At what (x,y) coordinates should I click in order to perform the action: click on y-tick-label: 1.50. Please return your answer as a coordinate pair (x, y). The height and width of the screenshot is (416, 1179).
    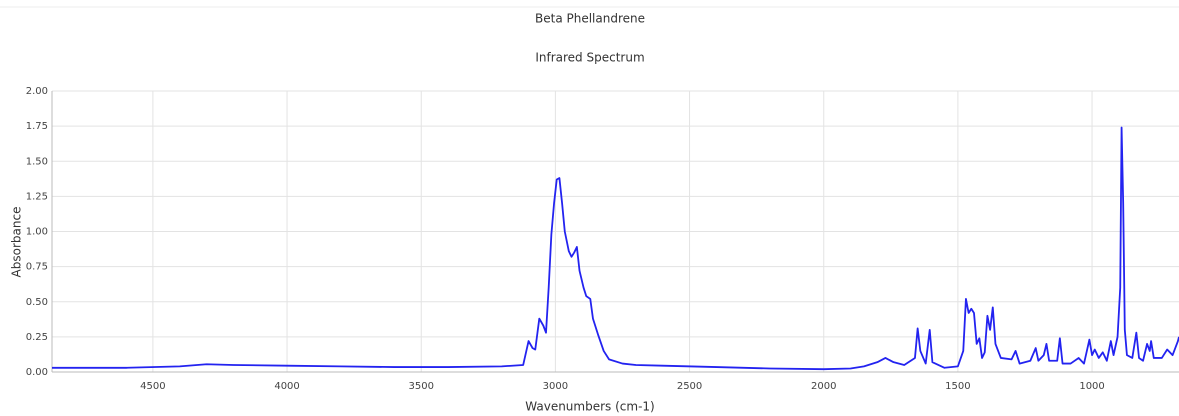
    Looking at the image, I should click on (37, 161).